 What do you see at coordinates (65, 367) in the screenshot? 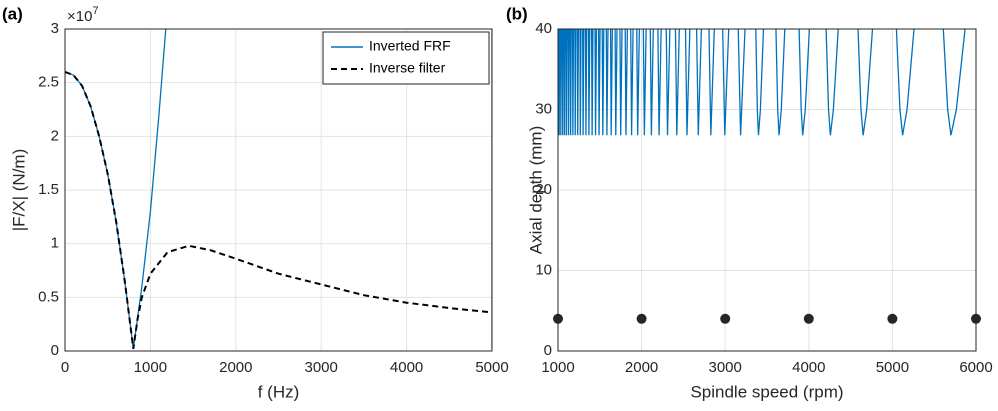
I see `x-tick-label: 0` at bounding box center [65, 367].